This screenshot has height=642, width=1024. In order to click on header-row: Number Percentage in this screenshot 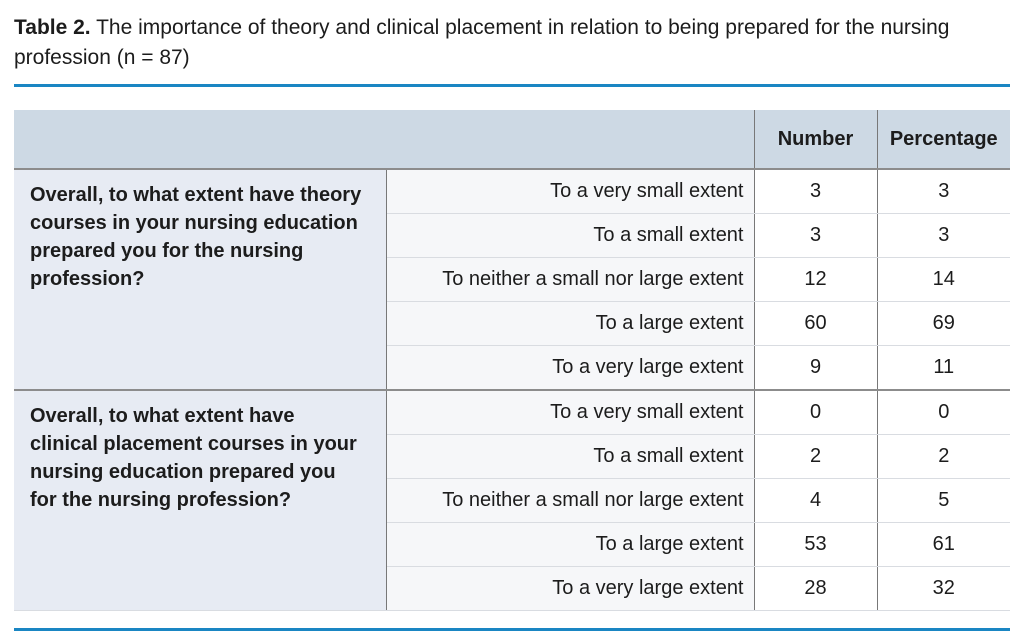, I will do `click(512, 140)`.